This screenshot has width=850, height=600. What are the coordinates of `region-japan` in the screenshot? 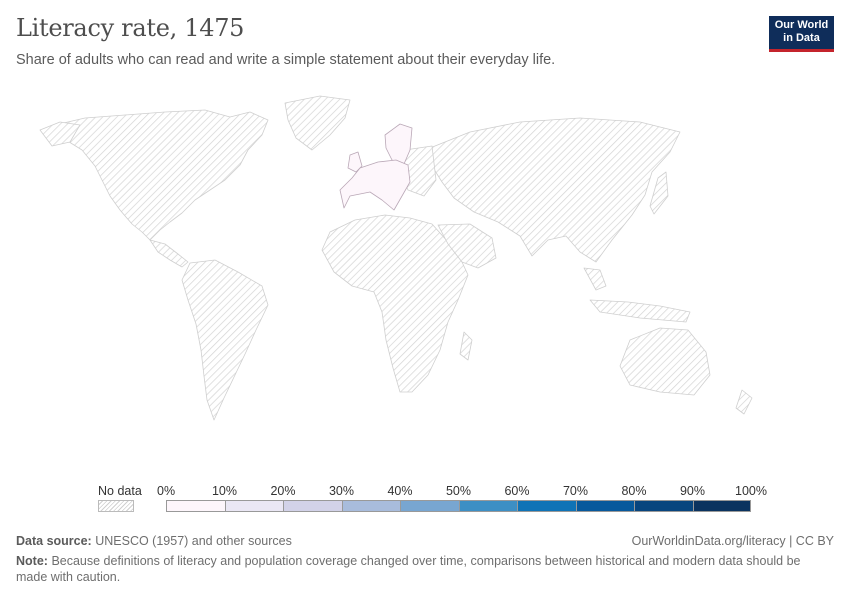 It's located at (659, 193).